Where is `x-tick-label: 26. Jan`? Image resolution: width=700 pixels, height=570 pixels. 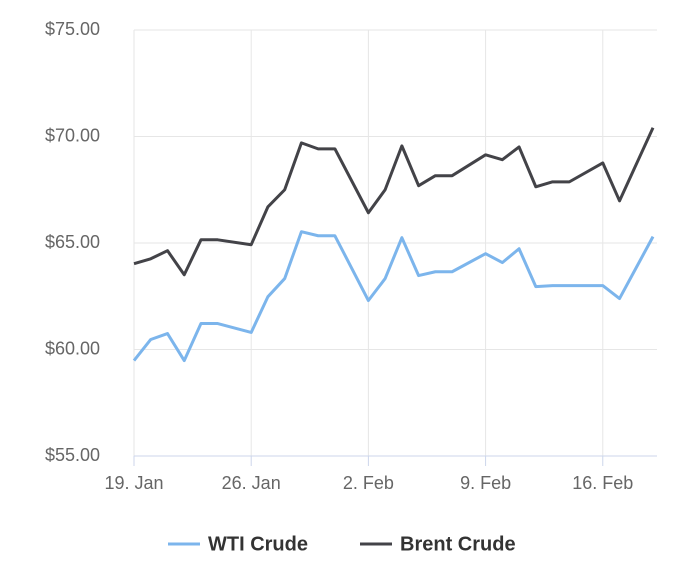
x-tick-label: 26. Jan is located at coordinates (251, 483).